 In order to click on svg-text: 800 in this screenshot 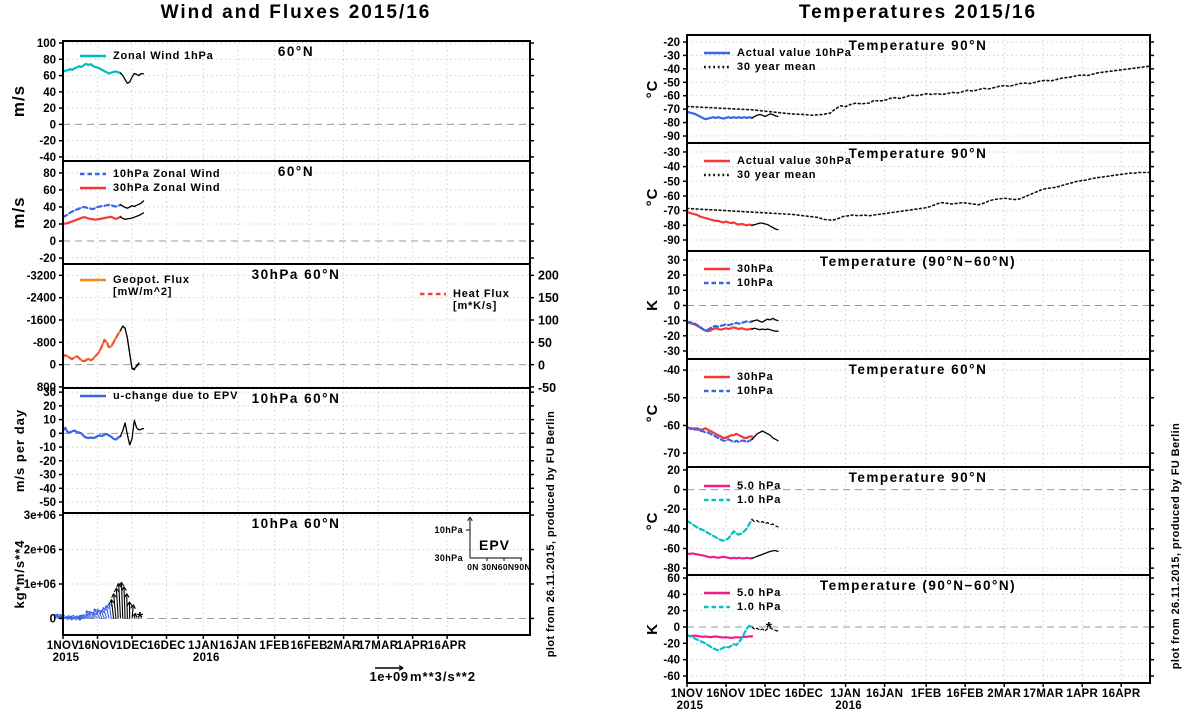, I will do `click(46, 388)`.